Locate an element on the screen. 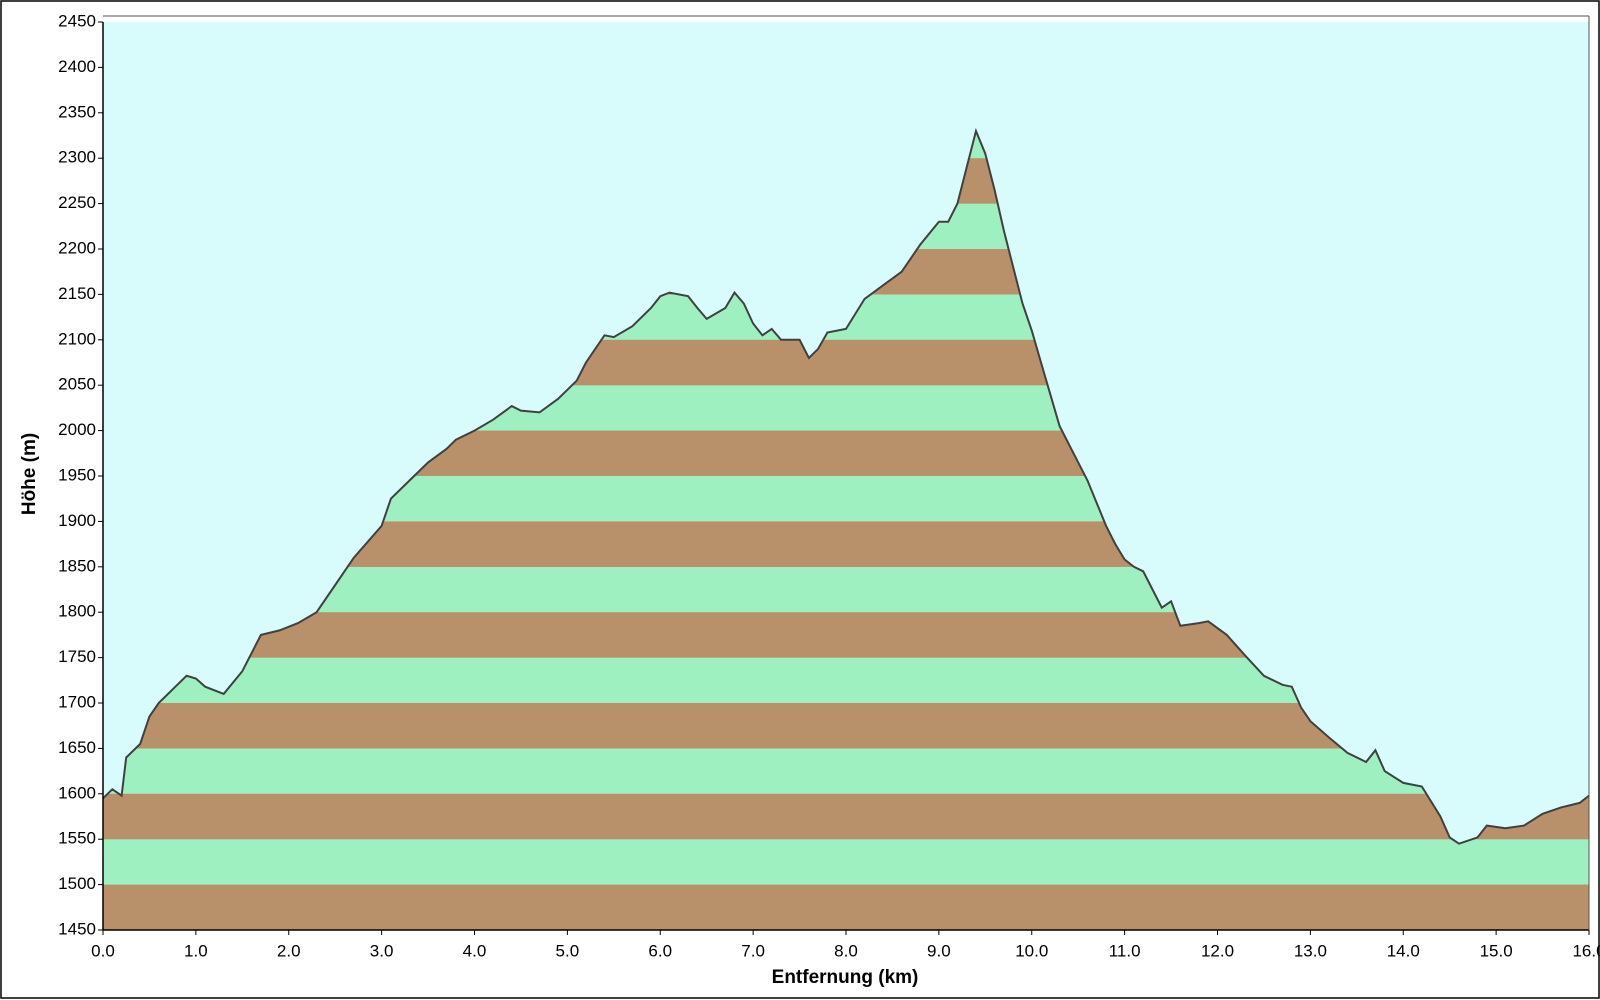 Image resolution: width=1600 pixels, height=1000 pixels. y-tick-label: 2150 is located at coordinates (77, 293).